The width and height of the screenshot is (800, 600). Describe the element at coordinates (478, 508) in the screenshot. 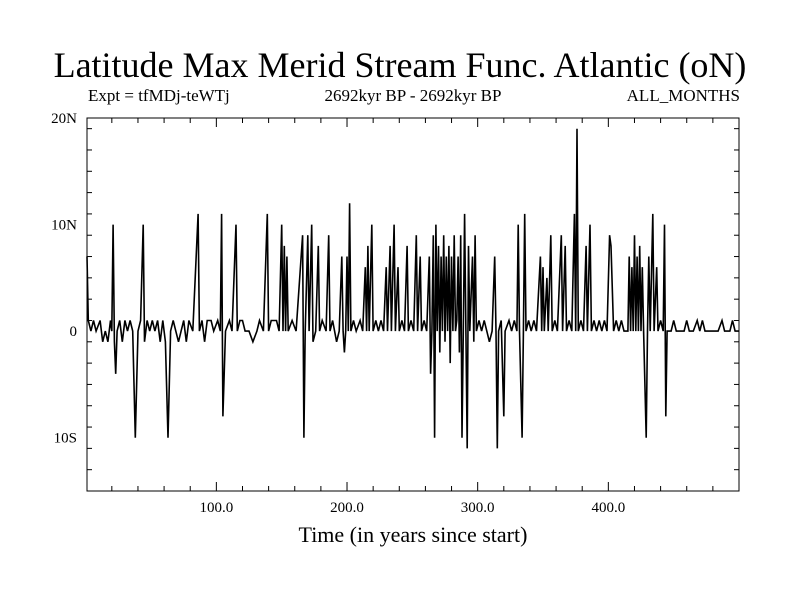

I see `x-tick-label: 300.0` at that location.